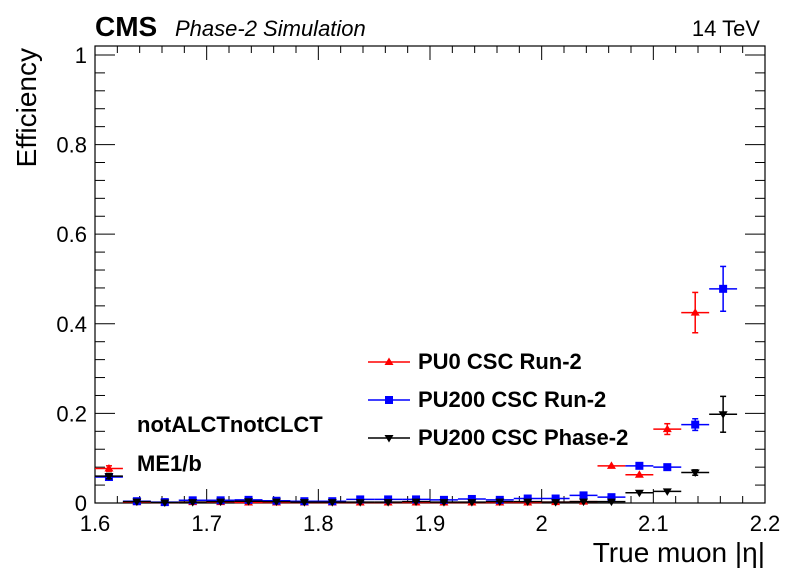 The height and width of the screenshot is (572, 796). What do you see at coordinates (81, 55) in the screenshot?
I see `y-tick-label: 1` at bounding box center [81, 55].